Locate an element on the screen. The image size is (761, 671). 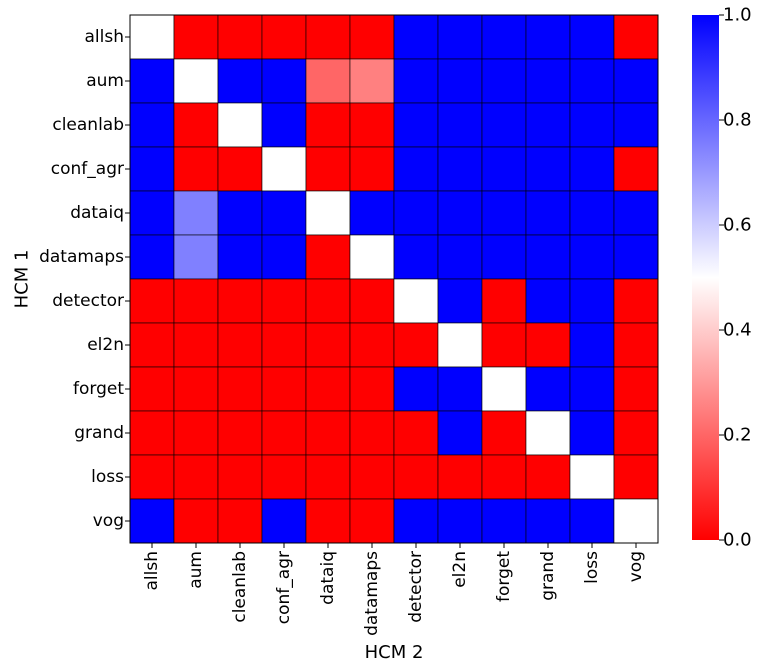
heatmap-cell-grand-conf_agr is located at coordinates (284, 433).